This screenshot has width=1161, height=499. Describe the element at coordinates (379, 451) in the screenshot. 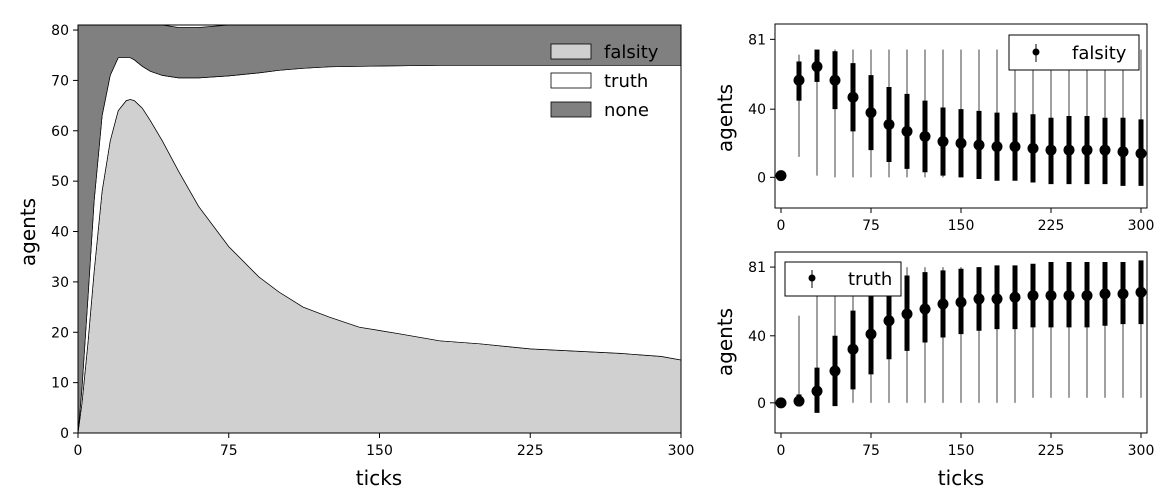

I see `left-x-tick-label: 150` at that location.